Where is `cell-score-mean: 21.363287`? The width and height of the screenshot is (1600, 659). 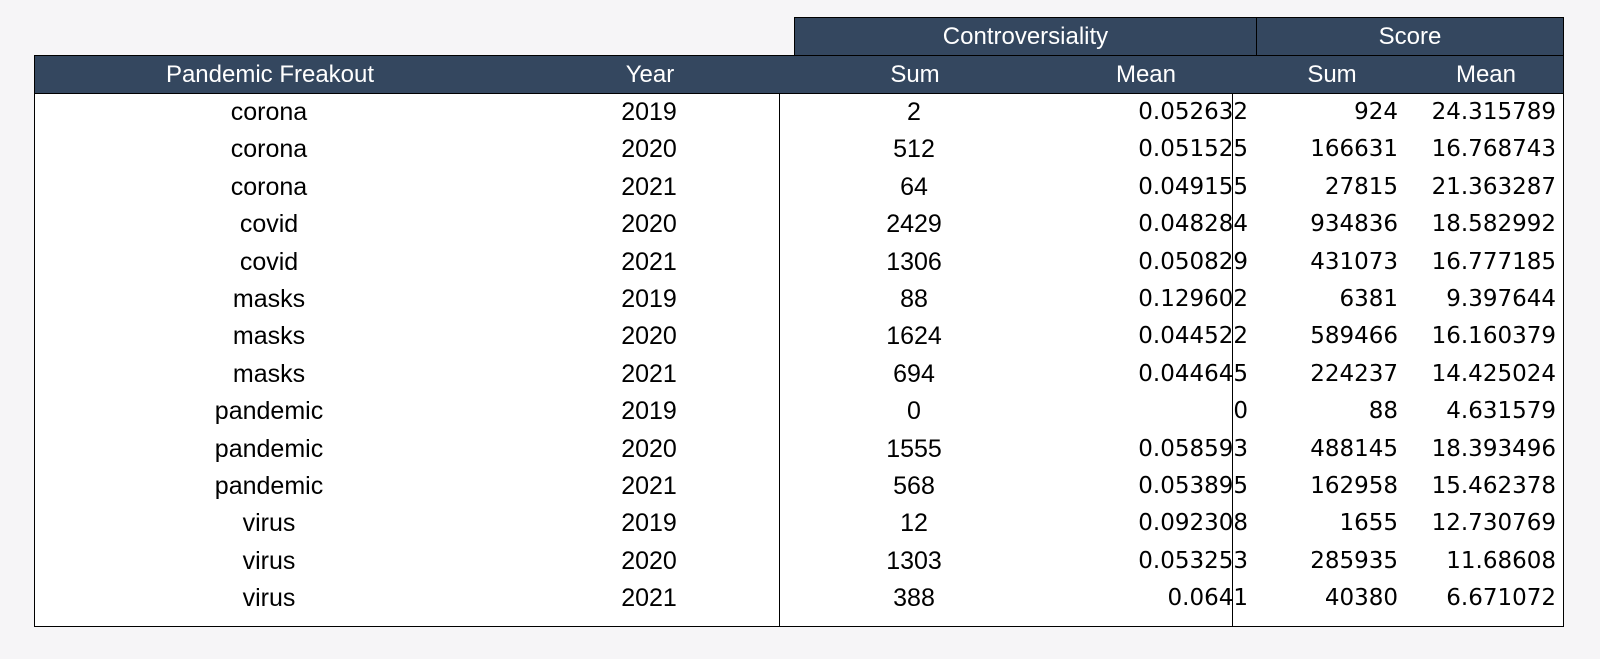
cell-score-mean: 21.363287 is located at coordinates (1493, 186).